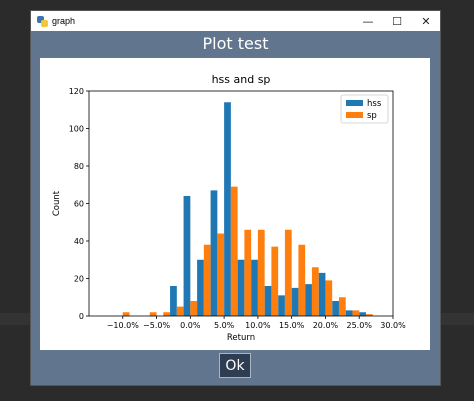 The height and width of the screenshot is (401, 474). What do you see at coordinates (224, 325) in the screenshot?
I see `x-tick-label: 5.0%` at bounding box center [224, 325].